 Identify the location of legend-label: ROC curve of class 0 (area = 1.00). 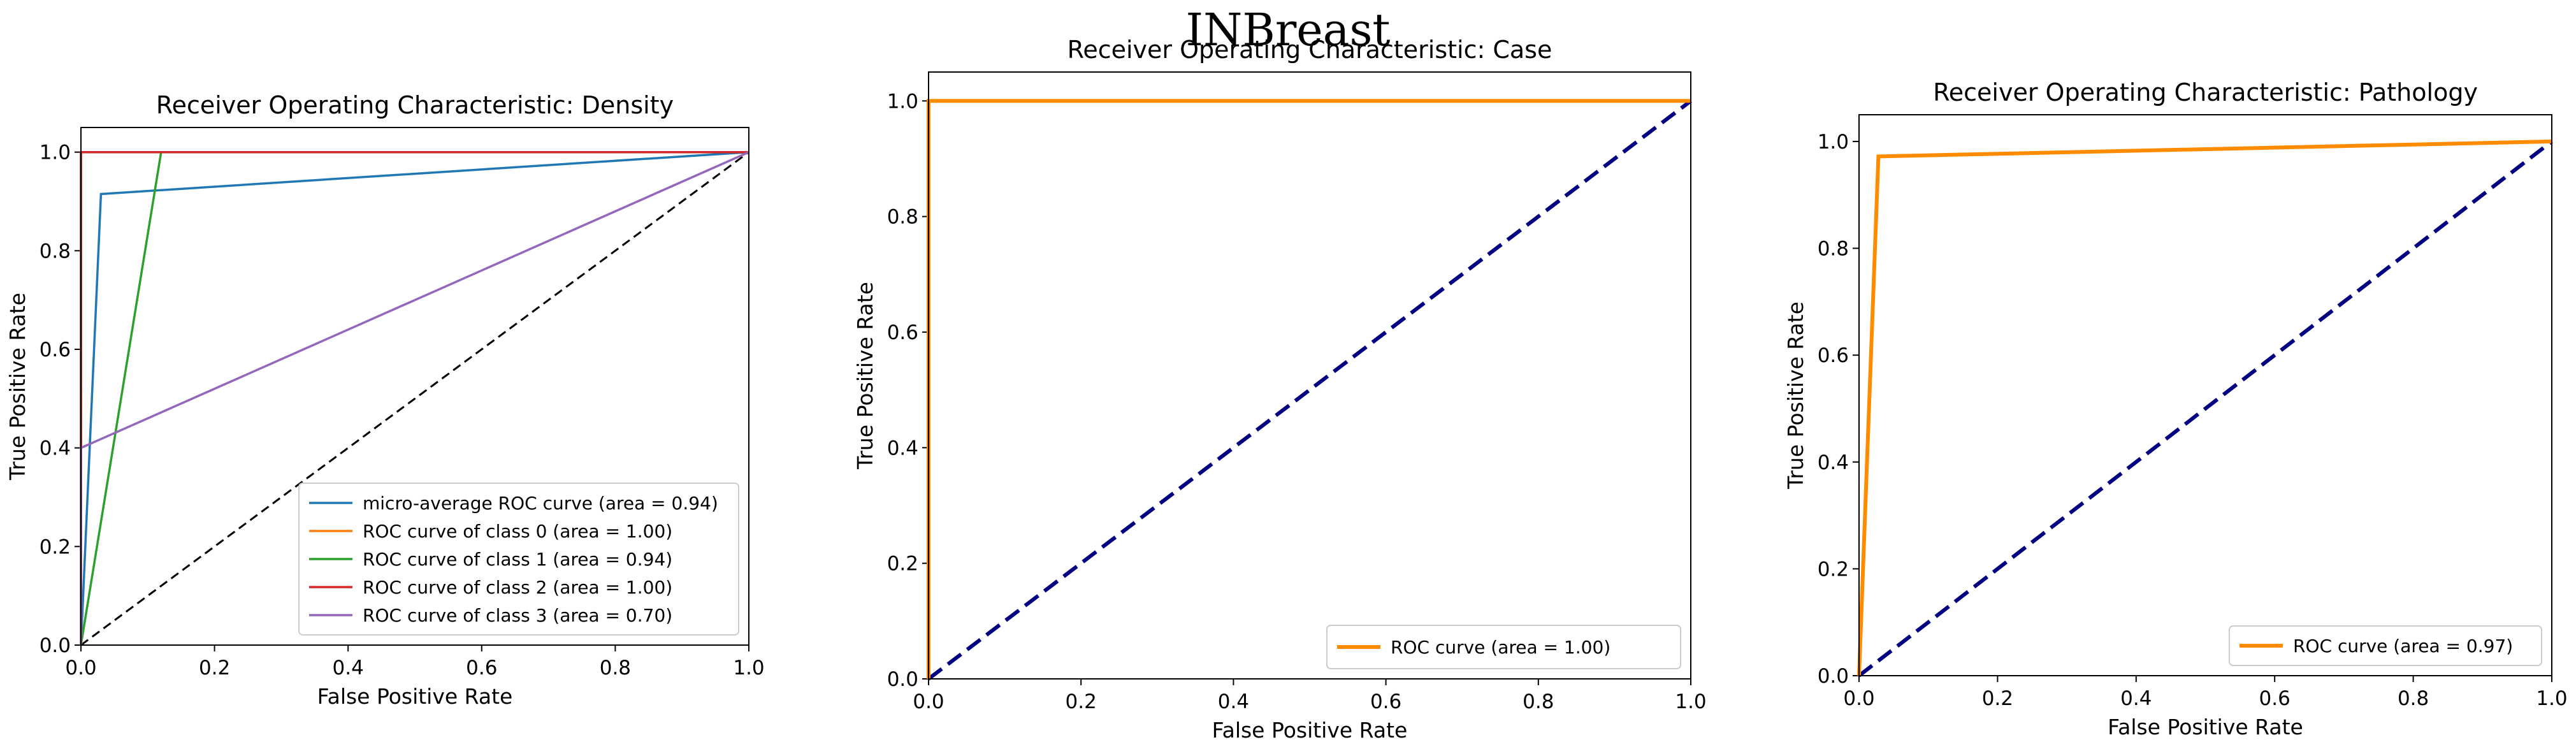
(517, 532).